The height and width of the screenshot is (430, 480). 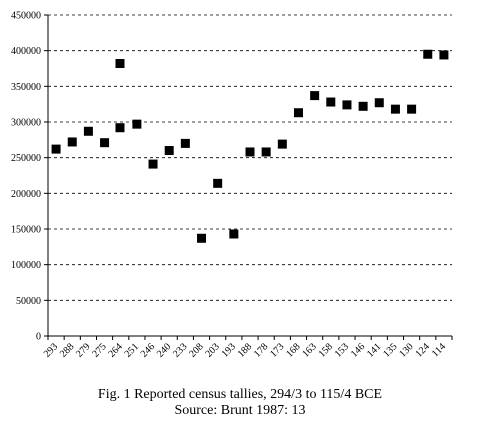 I want to click on x-tick-label: 208, so click(x=196, y=350).